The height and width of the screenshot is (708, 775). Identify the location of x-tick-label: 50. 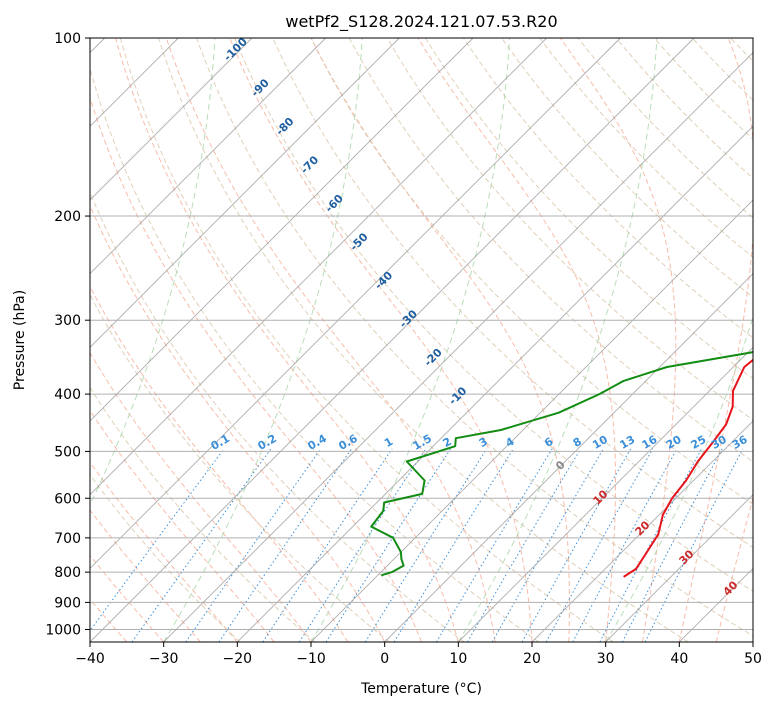
(753, 659).